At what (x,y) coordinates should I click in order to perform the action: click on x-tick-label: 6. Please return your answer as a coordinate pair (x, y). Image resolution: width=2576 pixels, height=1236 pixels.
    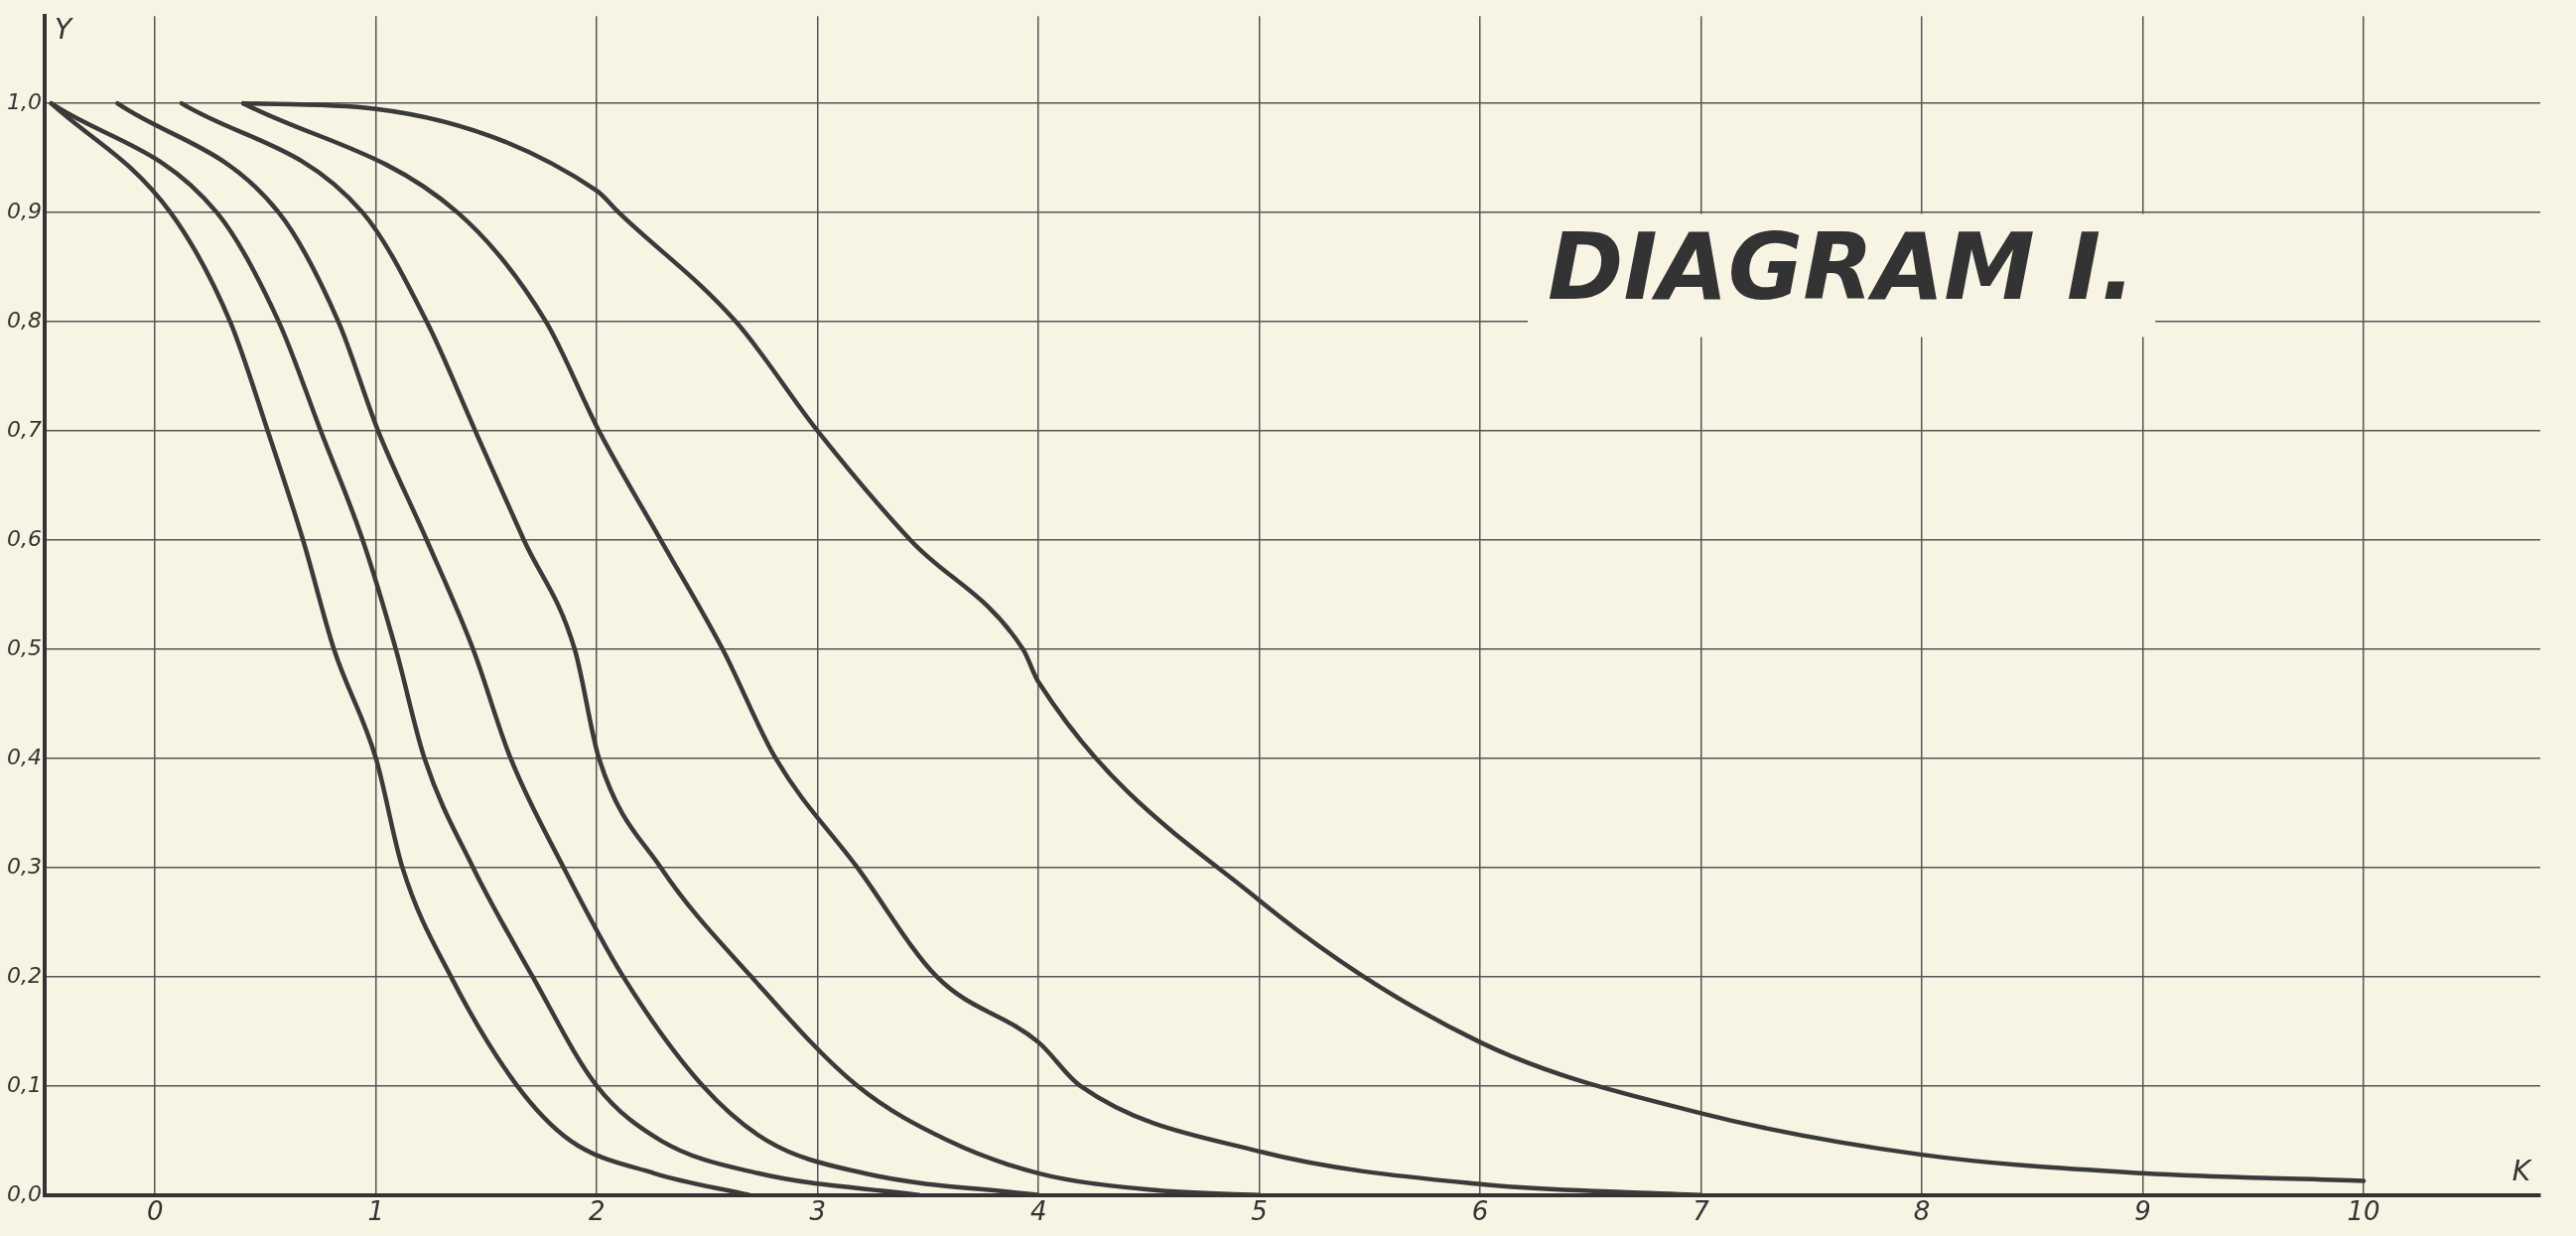
    Looking at the image, I should click on (1480, 1212).